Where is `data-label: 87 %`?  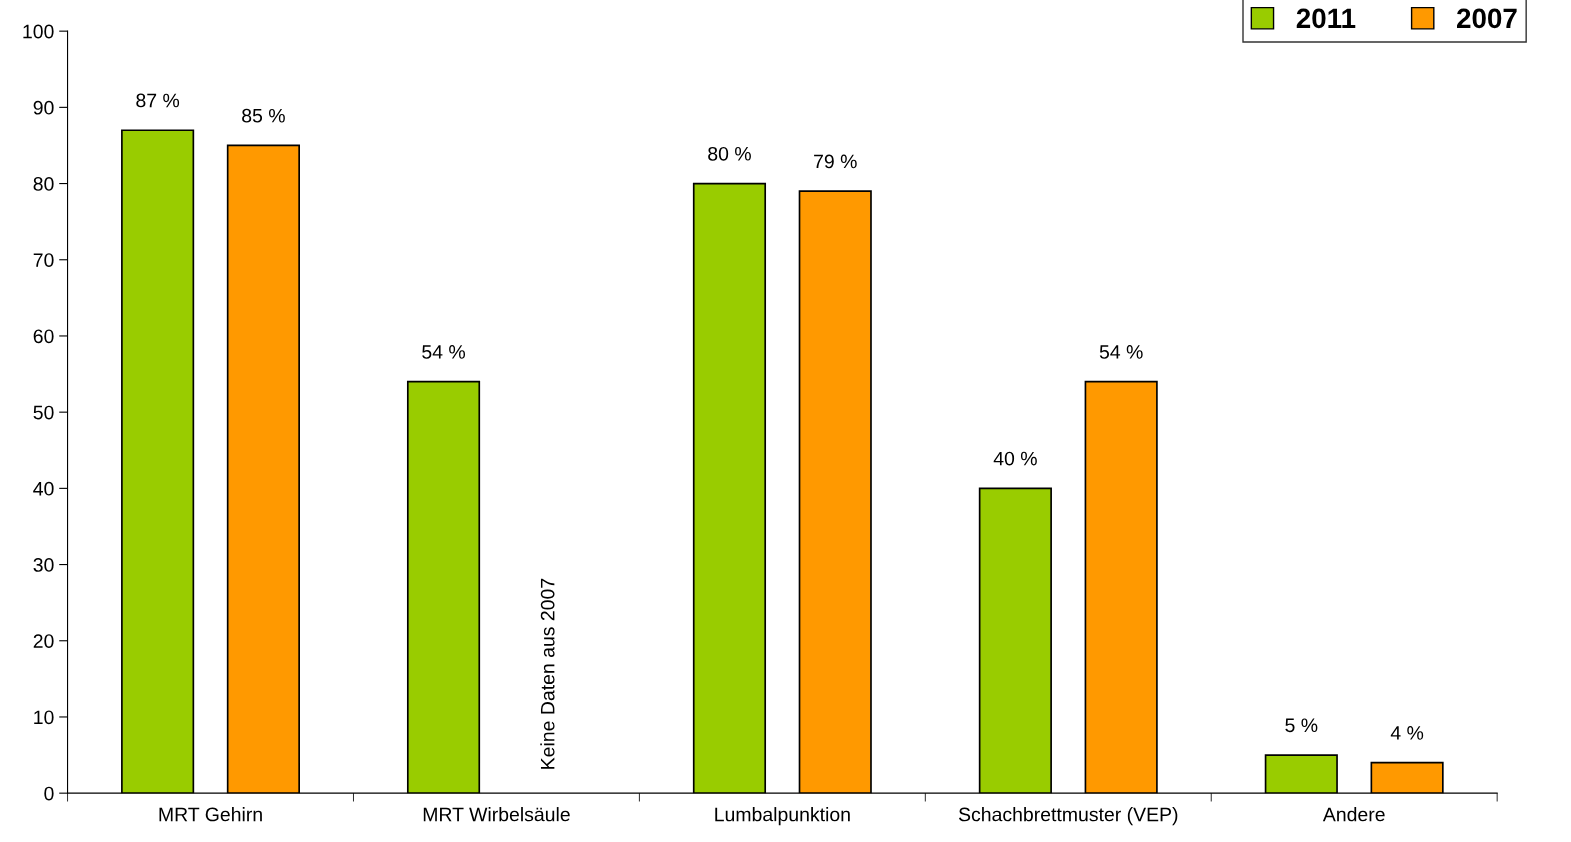
data-label: 87 % is located at coordinates (158, 100).